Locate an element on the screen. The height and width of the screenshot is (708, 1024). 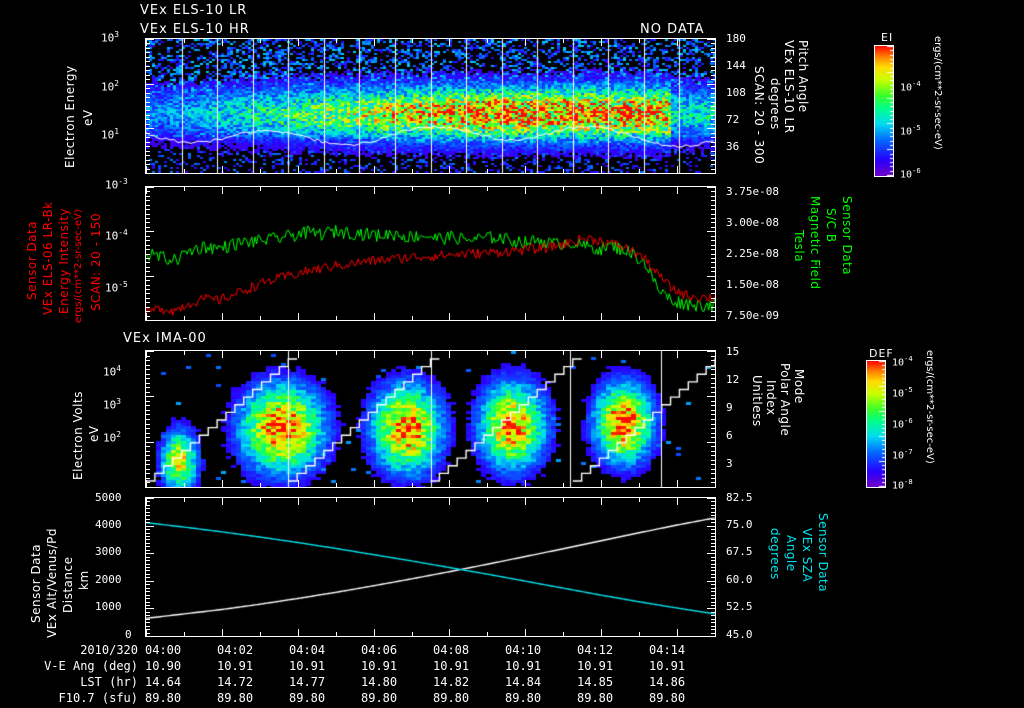
panel1-right-tick-72: 72 is located at coordinates (733, 119).